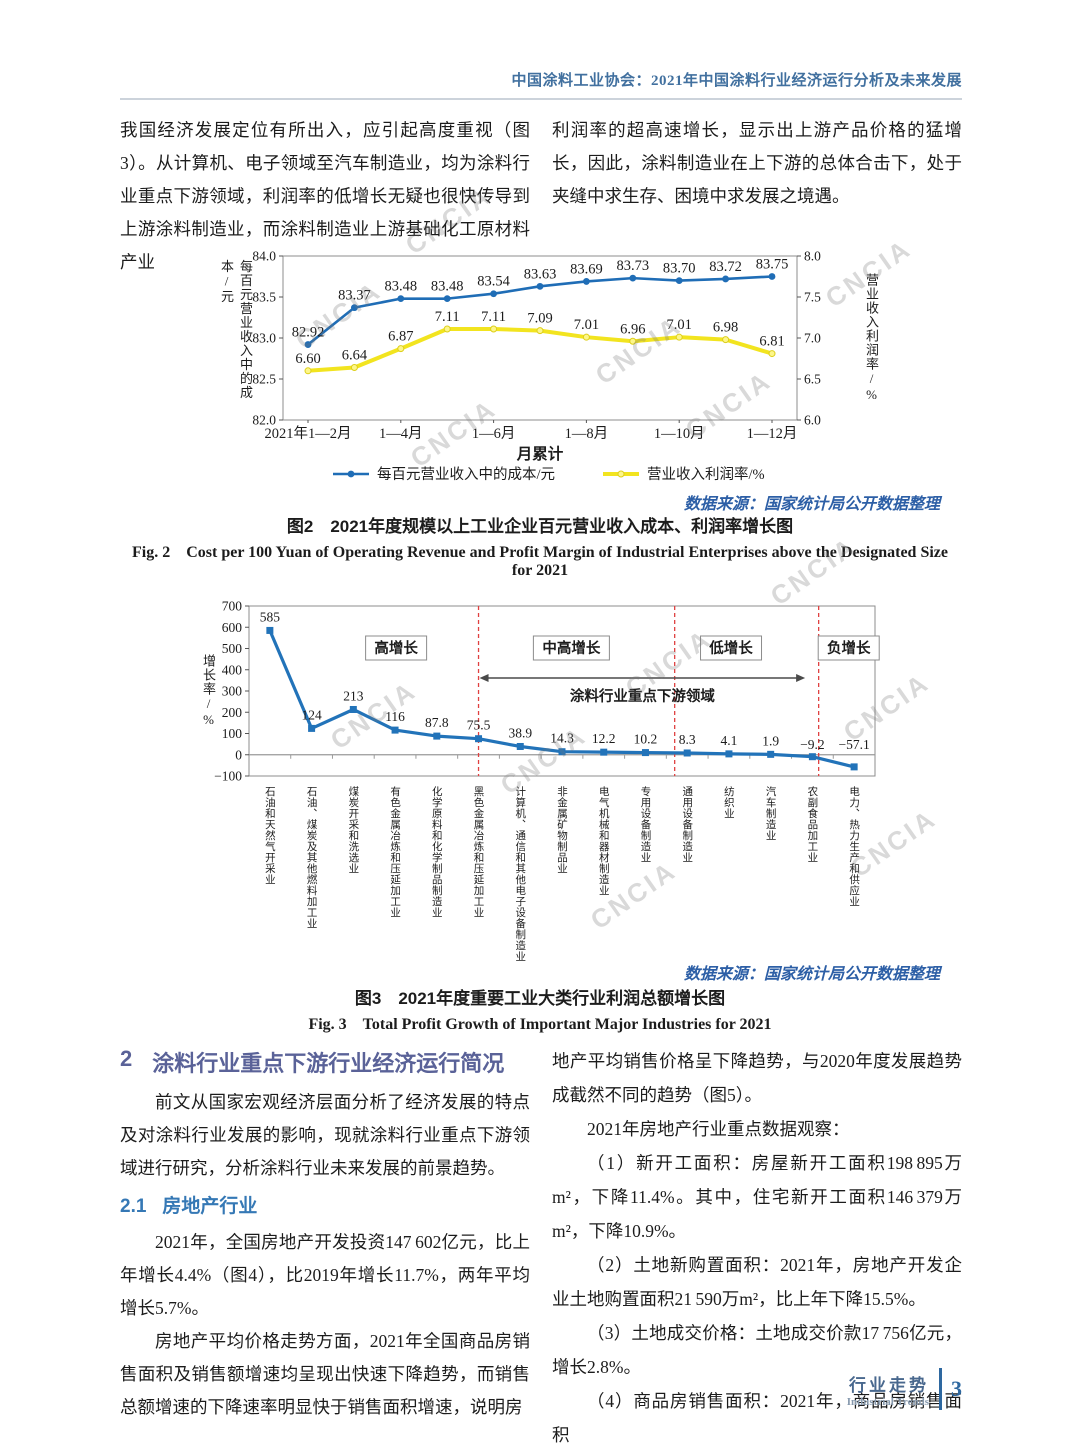 This screenshot has width=1080, height=1454. I want to click on footer-labels: 行业走势 Industrial Trends, so click(888, 1389).